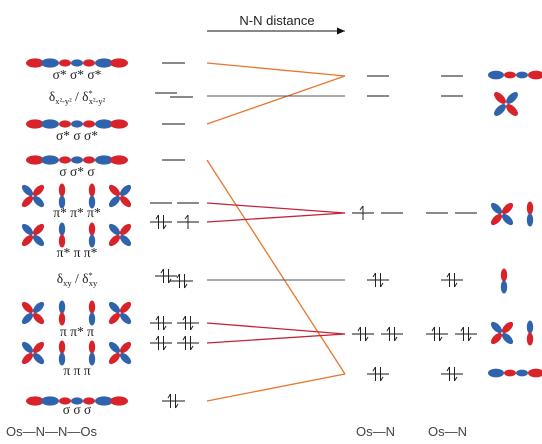  I want to click on label-pi-row-8: π π* π, so click(77, 331).